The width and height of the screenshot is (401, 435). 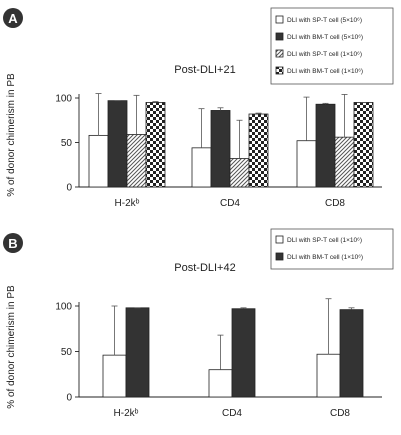 I want to click on chart-title: Post-DLI+21, so click(x=204, y=70).